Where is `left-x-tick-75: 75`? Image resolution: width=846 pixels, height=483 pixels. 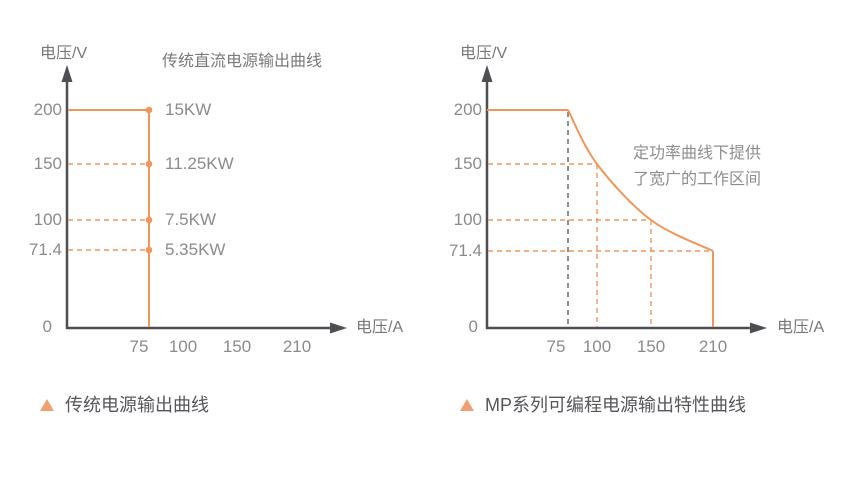
left-x-tick-75: 75 is located at coordinates (139, 346).